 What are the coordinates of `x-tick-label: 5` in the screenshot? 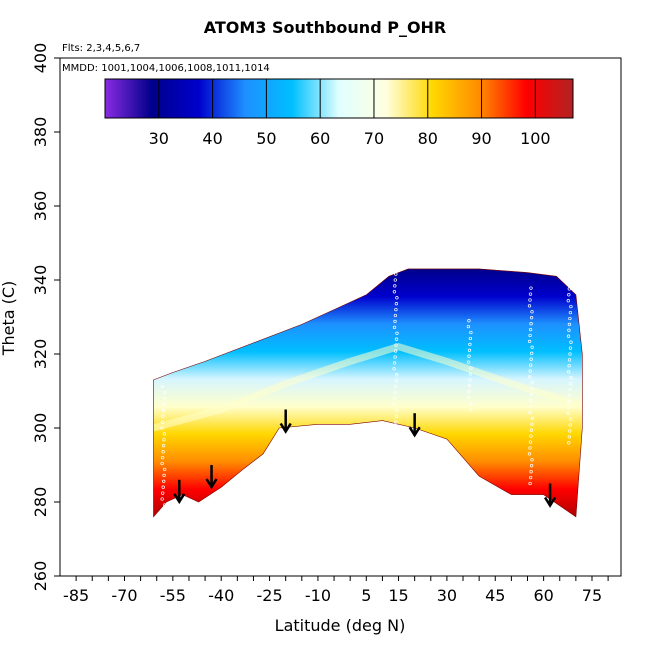 It's located at (366, 595).